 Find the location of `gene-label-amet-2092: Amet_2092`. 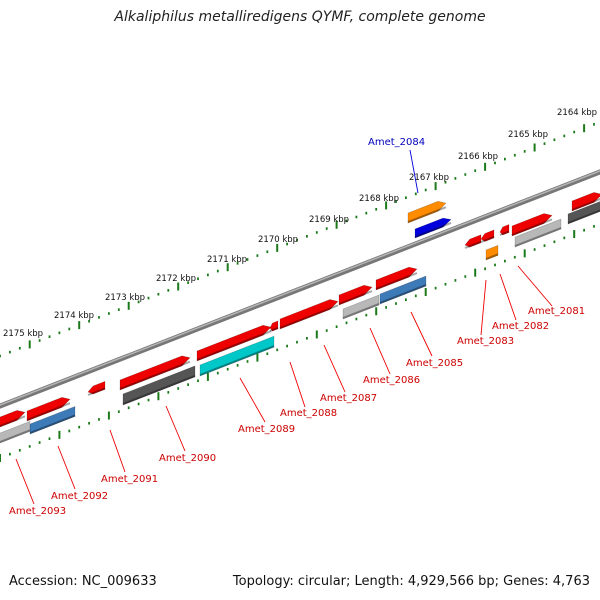

gene-label-amet-2092: Amet_2092 is located at coordinates (79, 496).